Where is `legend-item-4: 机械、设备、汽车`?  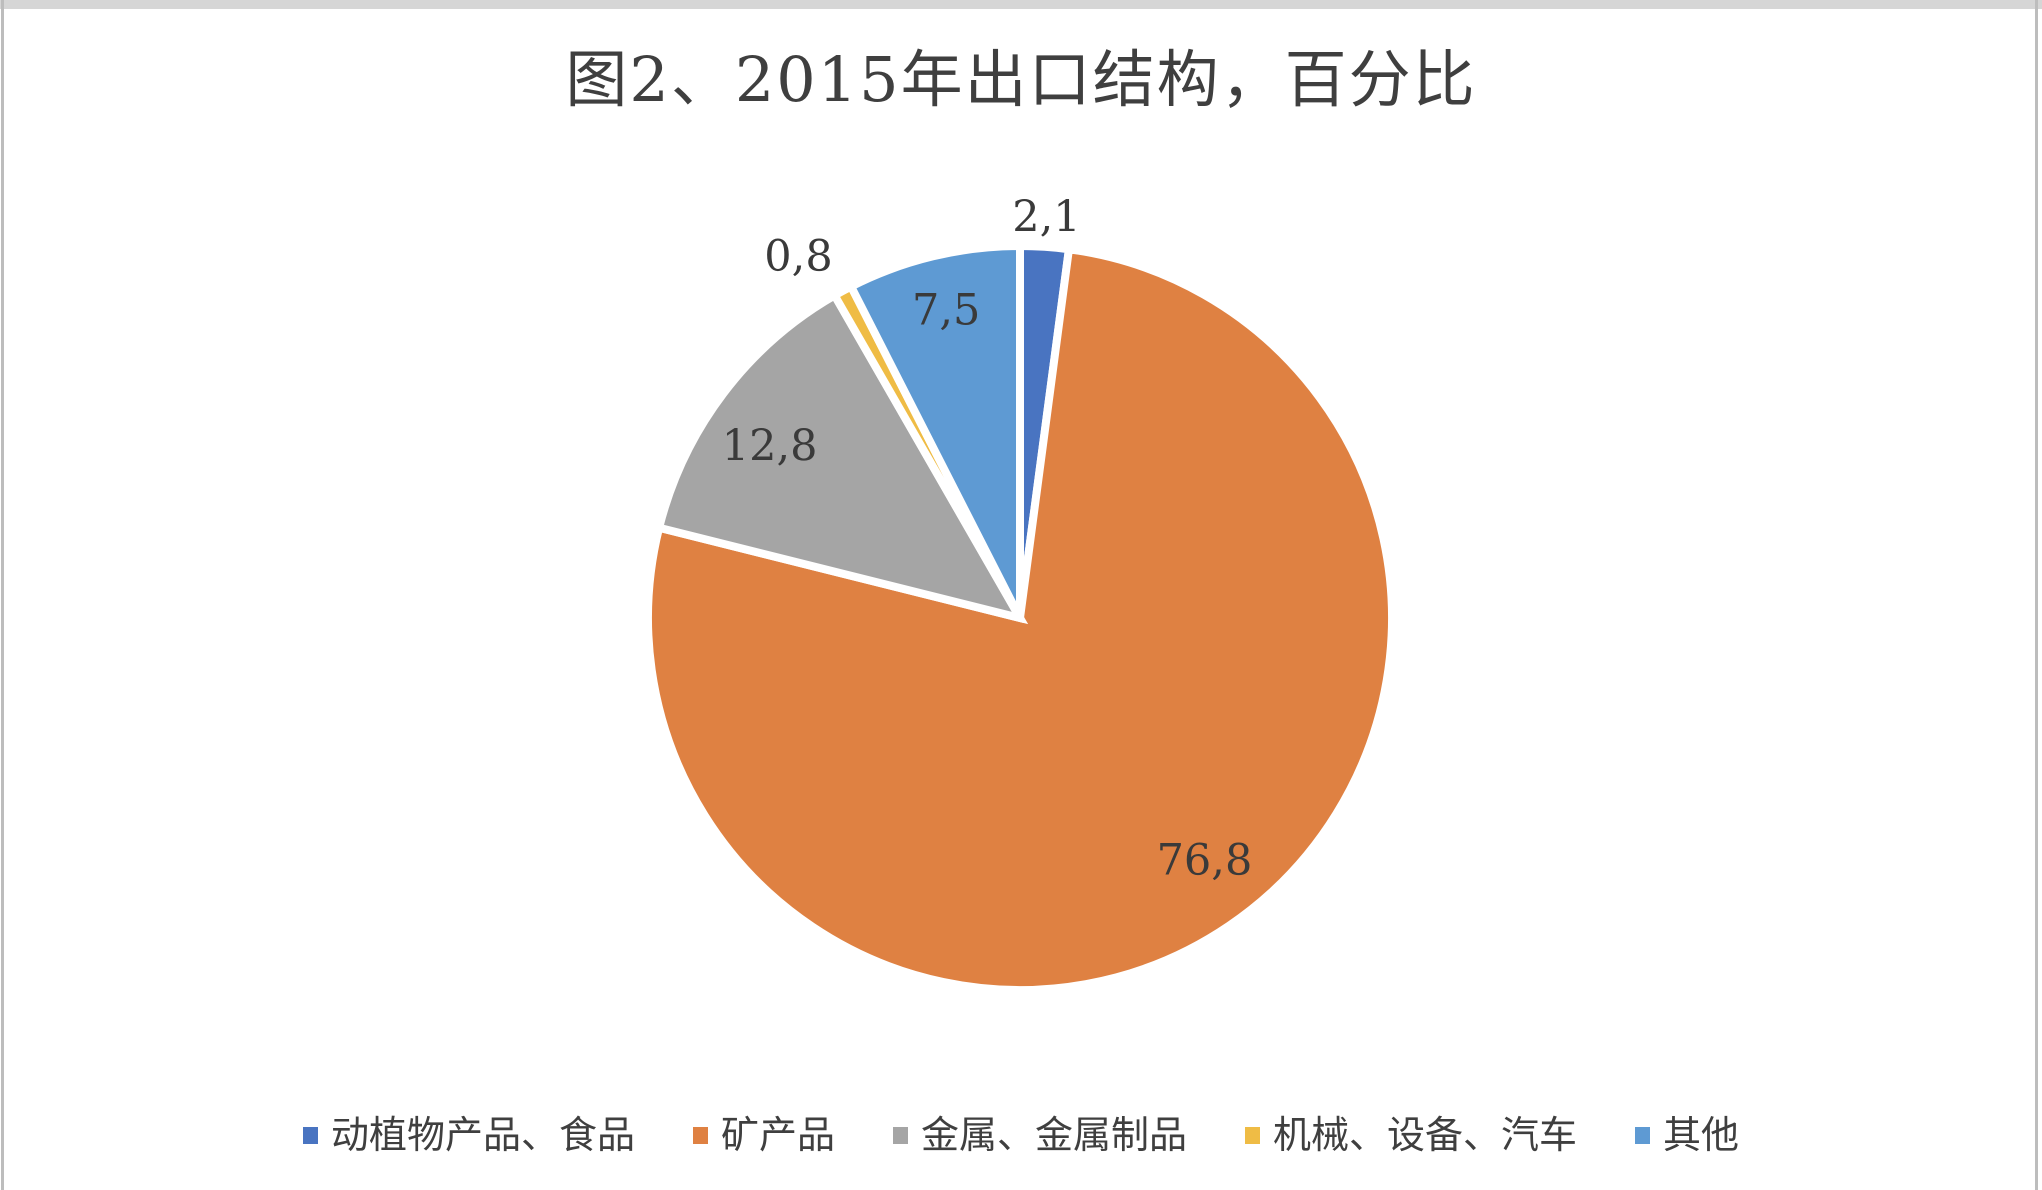 legend-item-4: 机械、设备、汽车 is located at coordinates (1411, 1135).